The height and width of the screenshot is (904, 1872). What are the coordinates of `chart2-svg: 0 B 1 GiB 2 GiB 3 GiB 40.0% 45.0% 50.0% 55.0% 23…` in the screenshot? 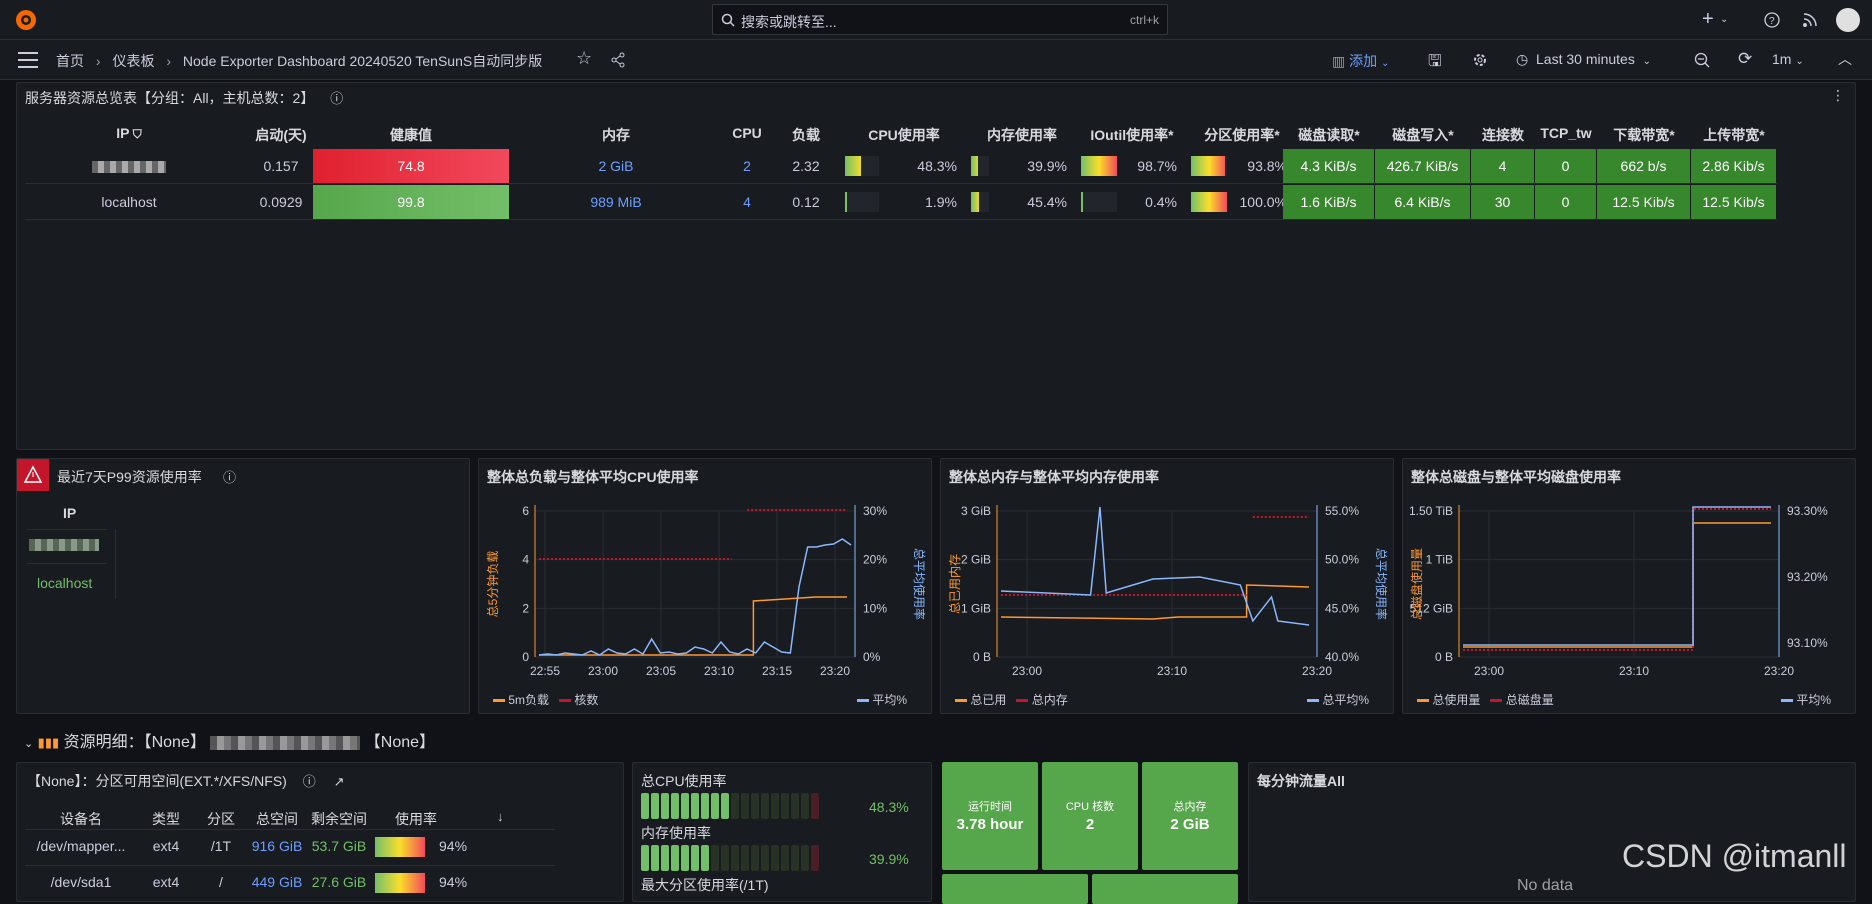 It's located at (1167, 586).